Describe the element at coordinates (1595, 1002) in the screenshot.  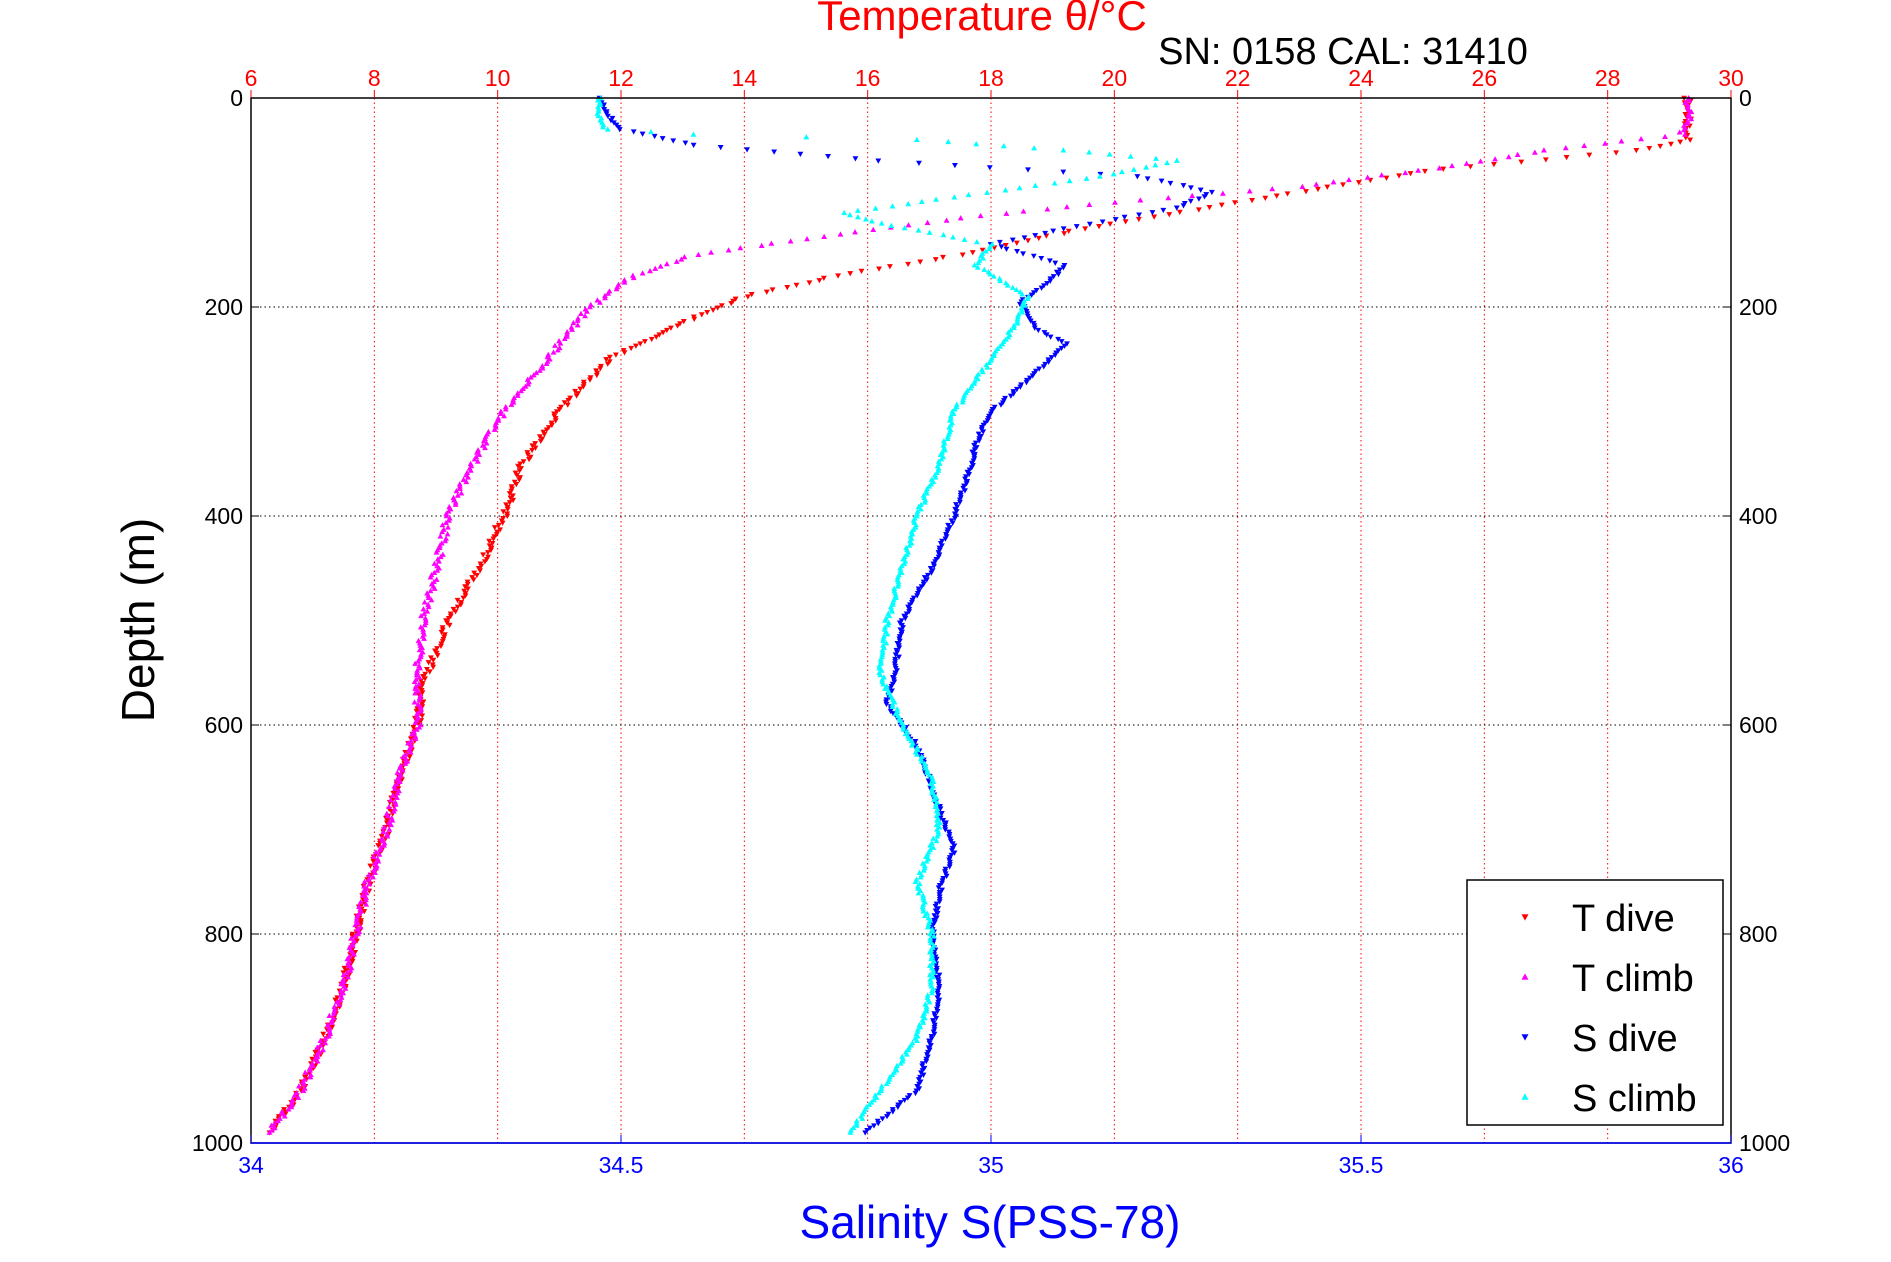
I see `legend: T dive T climb S dive S climb` at that location.